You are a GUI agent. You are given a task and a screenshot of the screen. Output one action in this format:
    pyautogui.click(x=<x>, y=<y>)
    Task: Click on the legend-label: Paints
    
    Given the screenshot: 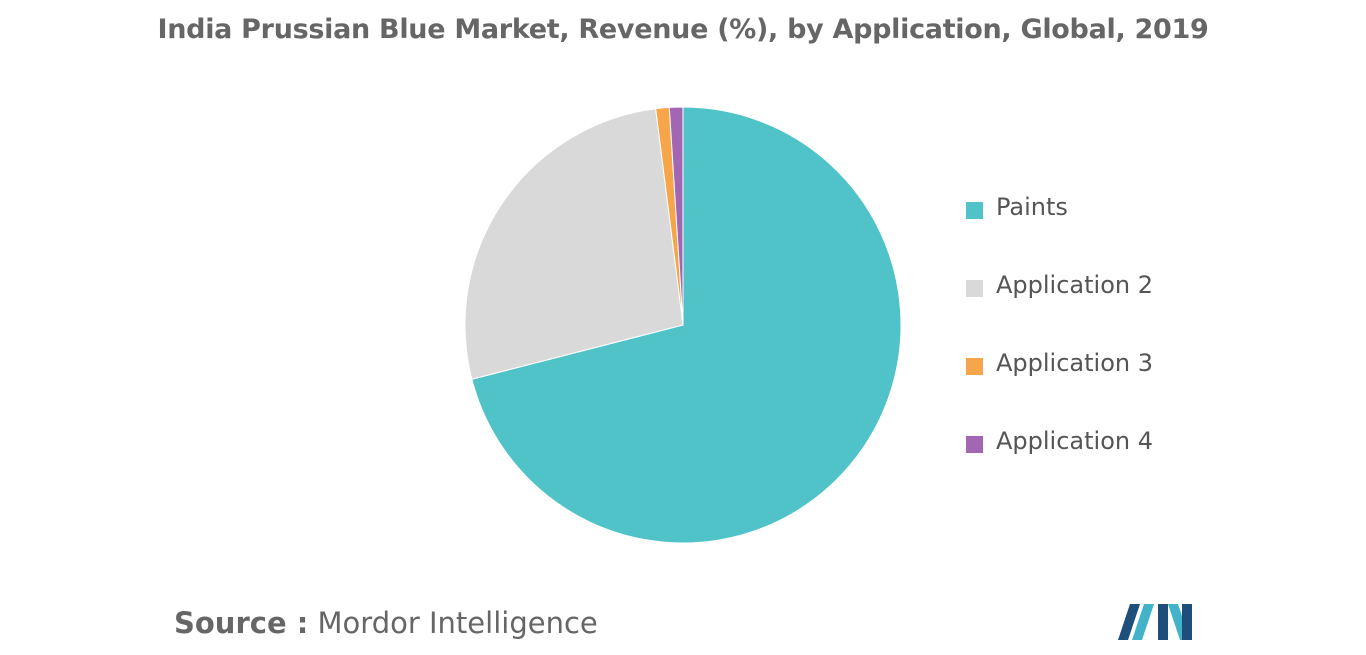 What is the action you would take?
    pyautogui.click(x=1032, y=207)
    